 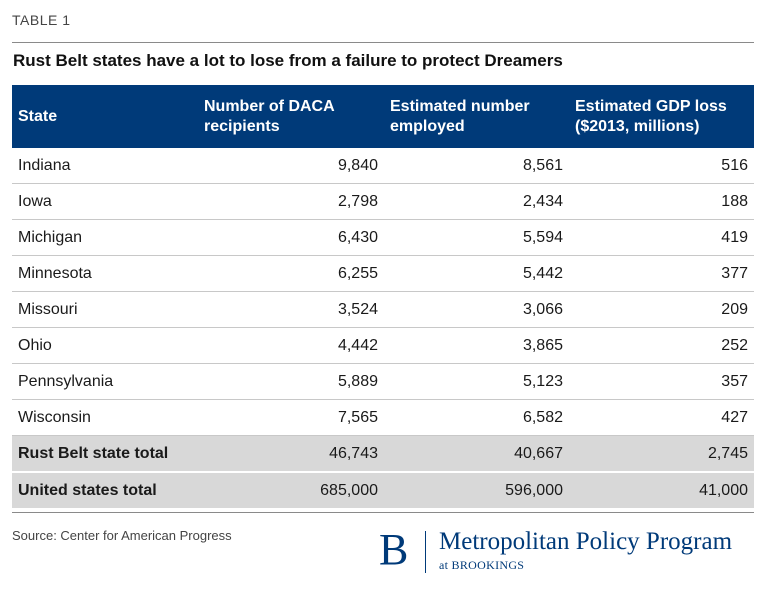 I want to click on column-header-employed: Estimated number employed, so click(x=476, y=116).